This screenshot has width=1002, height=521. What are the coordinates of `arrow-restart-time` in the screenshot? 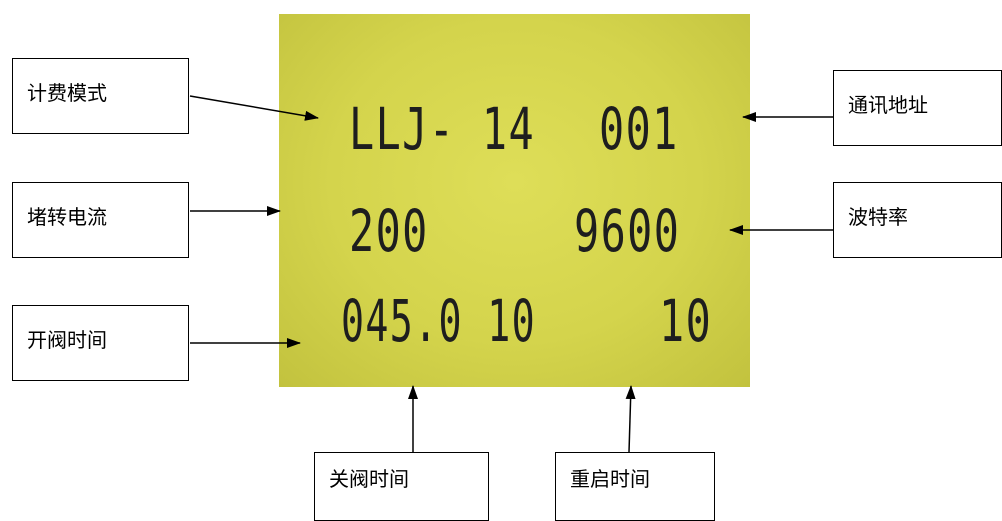 It's located at (630, 419).